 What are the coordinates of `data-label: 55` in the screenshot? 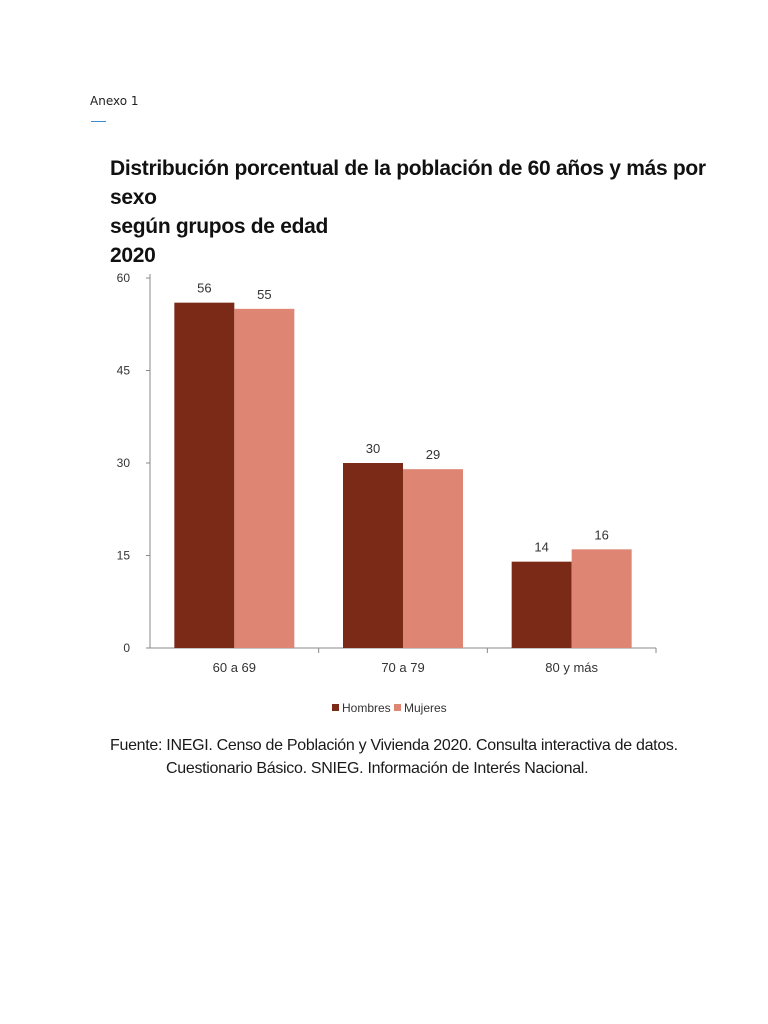 It's located at (264, 294).